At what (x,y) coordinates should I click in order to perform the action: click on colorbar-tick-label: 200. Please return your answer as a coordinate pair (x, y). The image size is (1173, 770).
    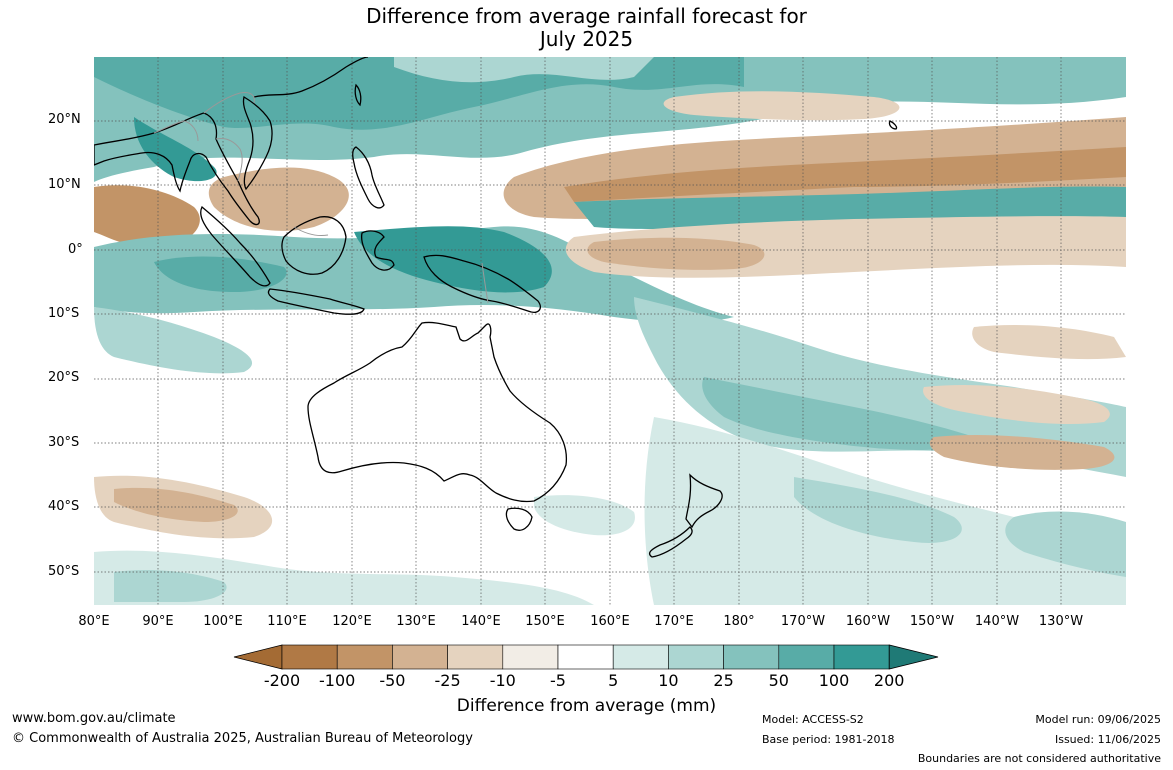
    Looking at the image, I should click on (889, 680).